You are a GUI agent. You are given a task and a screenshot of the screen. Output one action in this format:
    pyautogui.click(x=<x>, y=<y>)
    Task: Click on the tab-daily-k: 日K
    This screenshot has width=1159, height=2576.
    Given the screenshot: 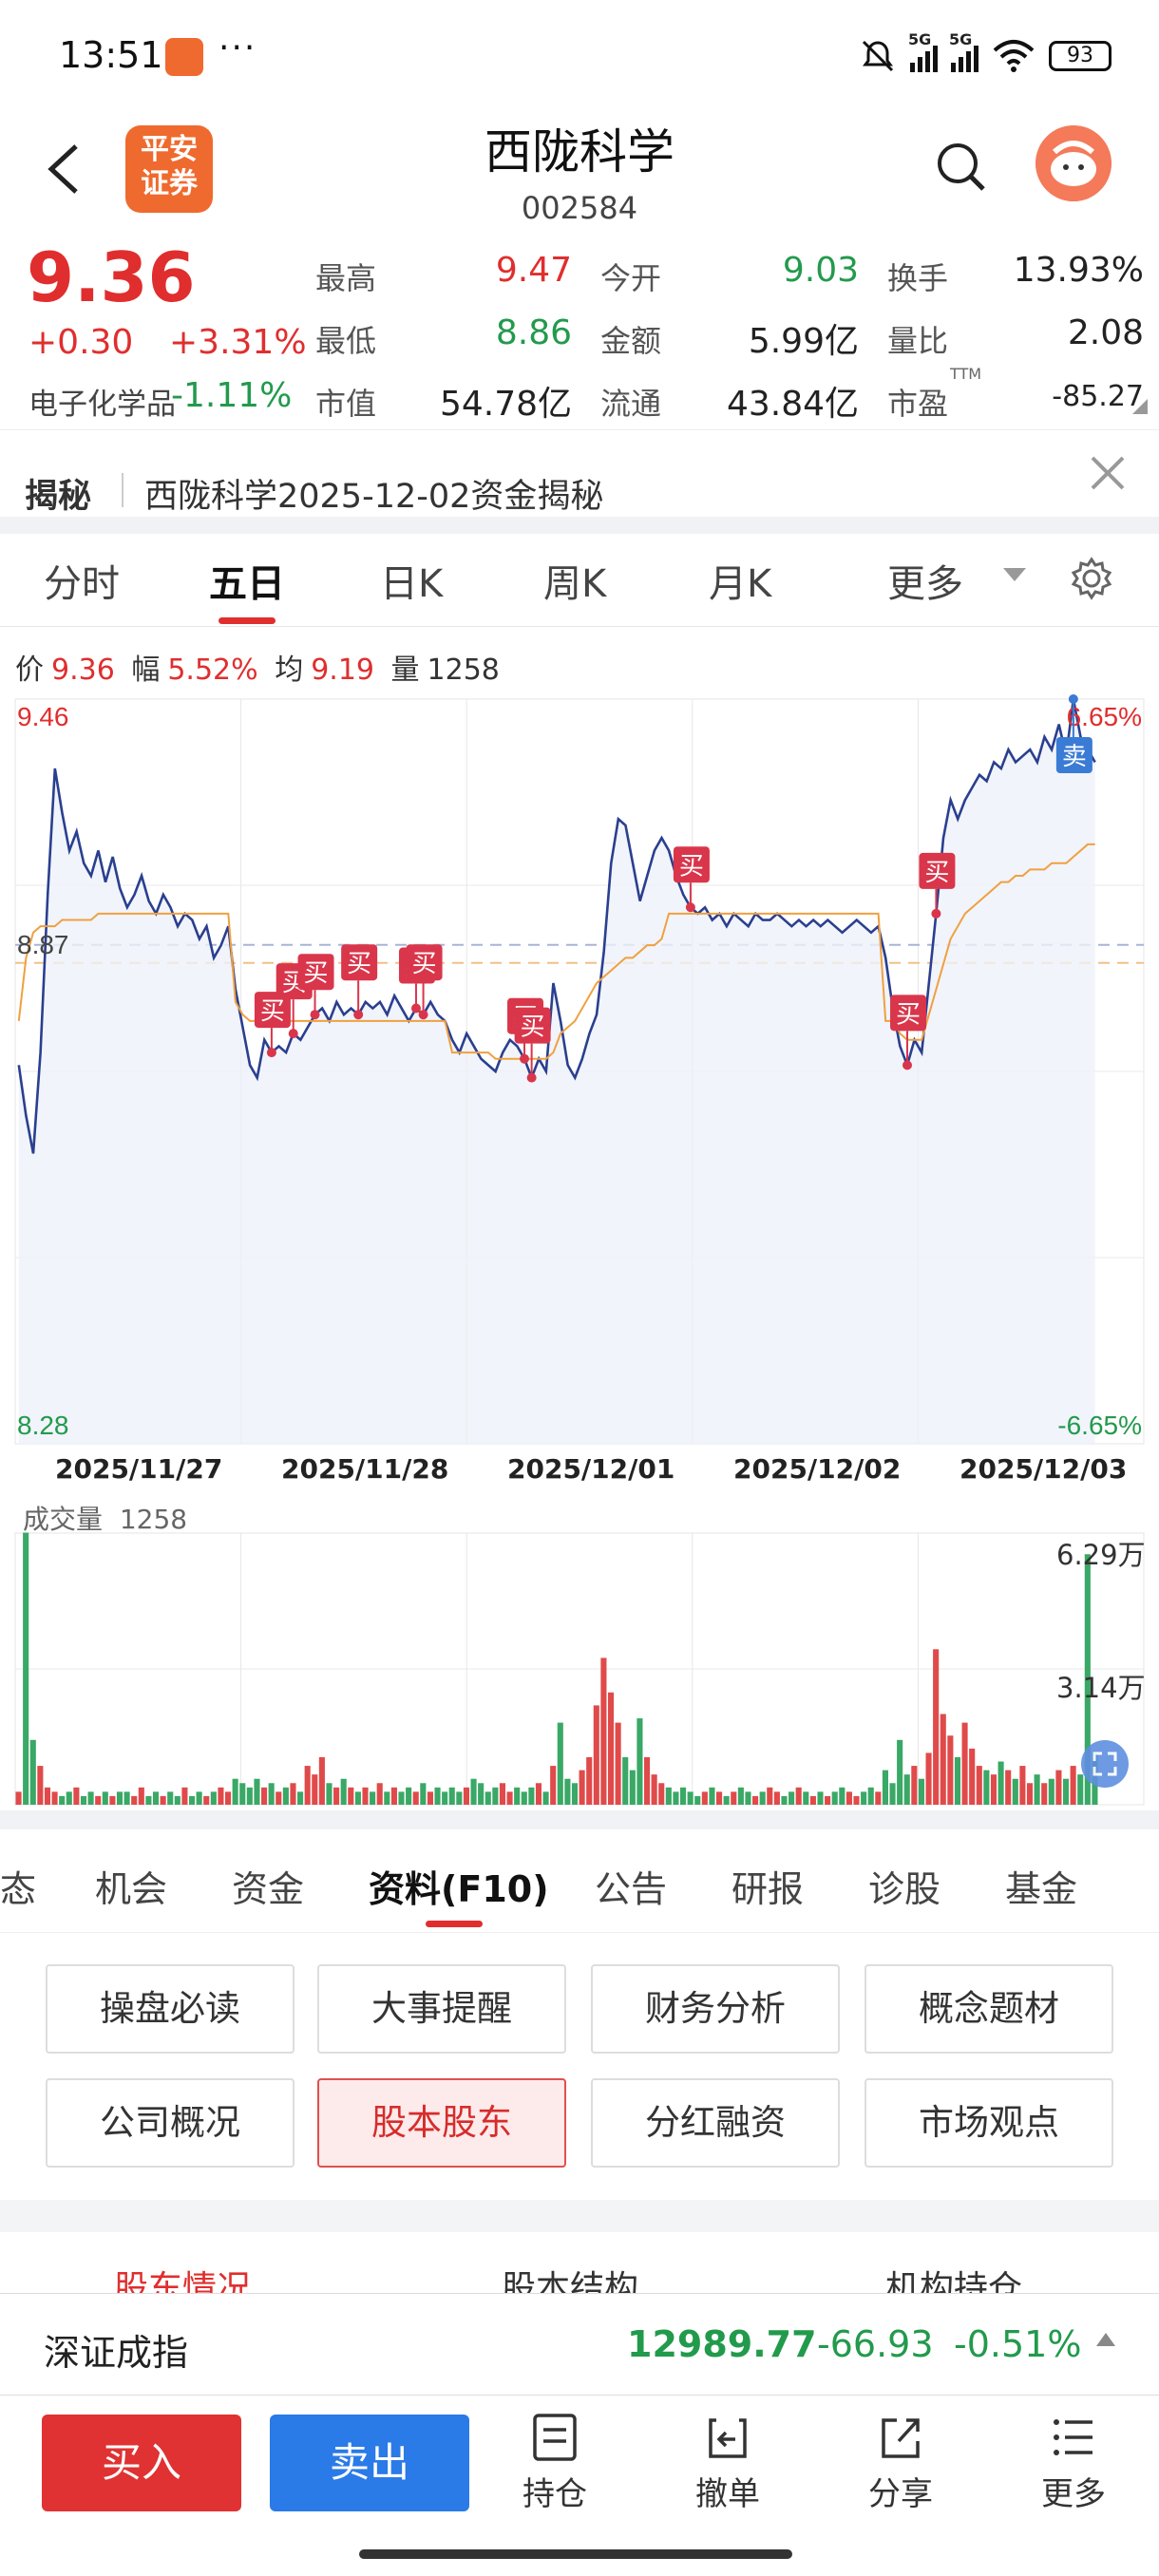 What is the action you would take?
    pyautogui.click(x=412, y=584)
    